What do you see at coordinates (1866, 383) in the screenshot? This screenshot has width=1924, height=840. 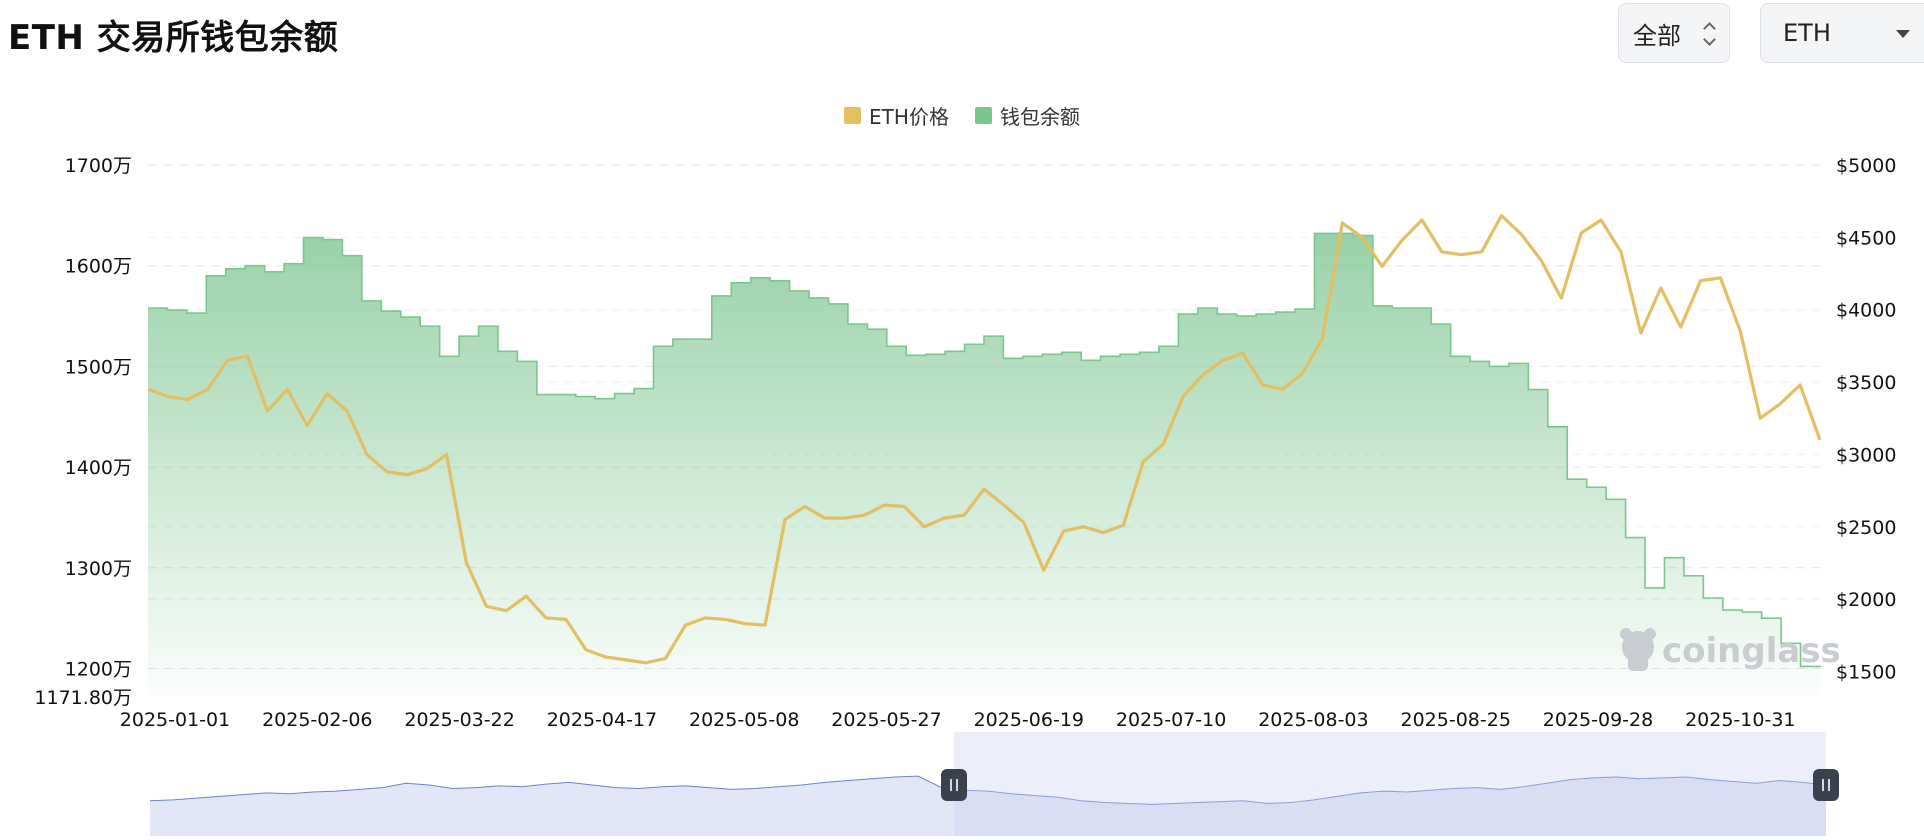 I see `y-right-tick-label: $3500` at bounding box center [1866, 383].